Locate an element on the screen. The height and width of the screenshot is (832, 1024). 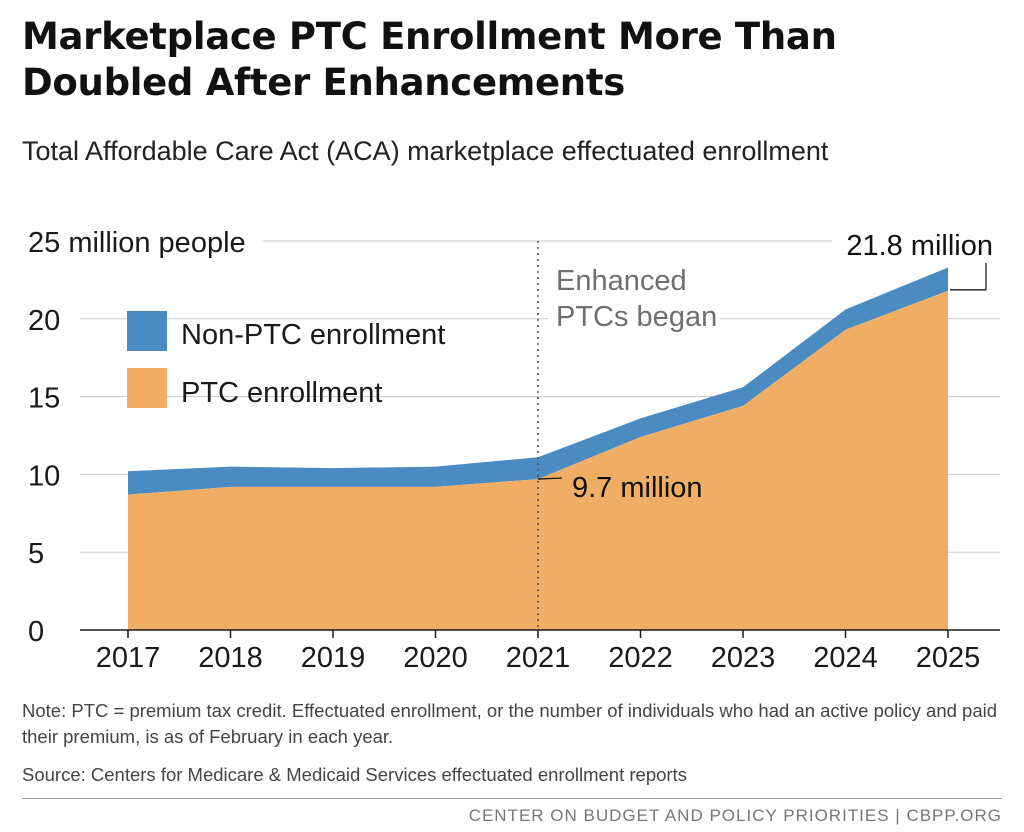
footer-divider is located at coordinates (512, 798).